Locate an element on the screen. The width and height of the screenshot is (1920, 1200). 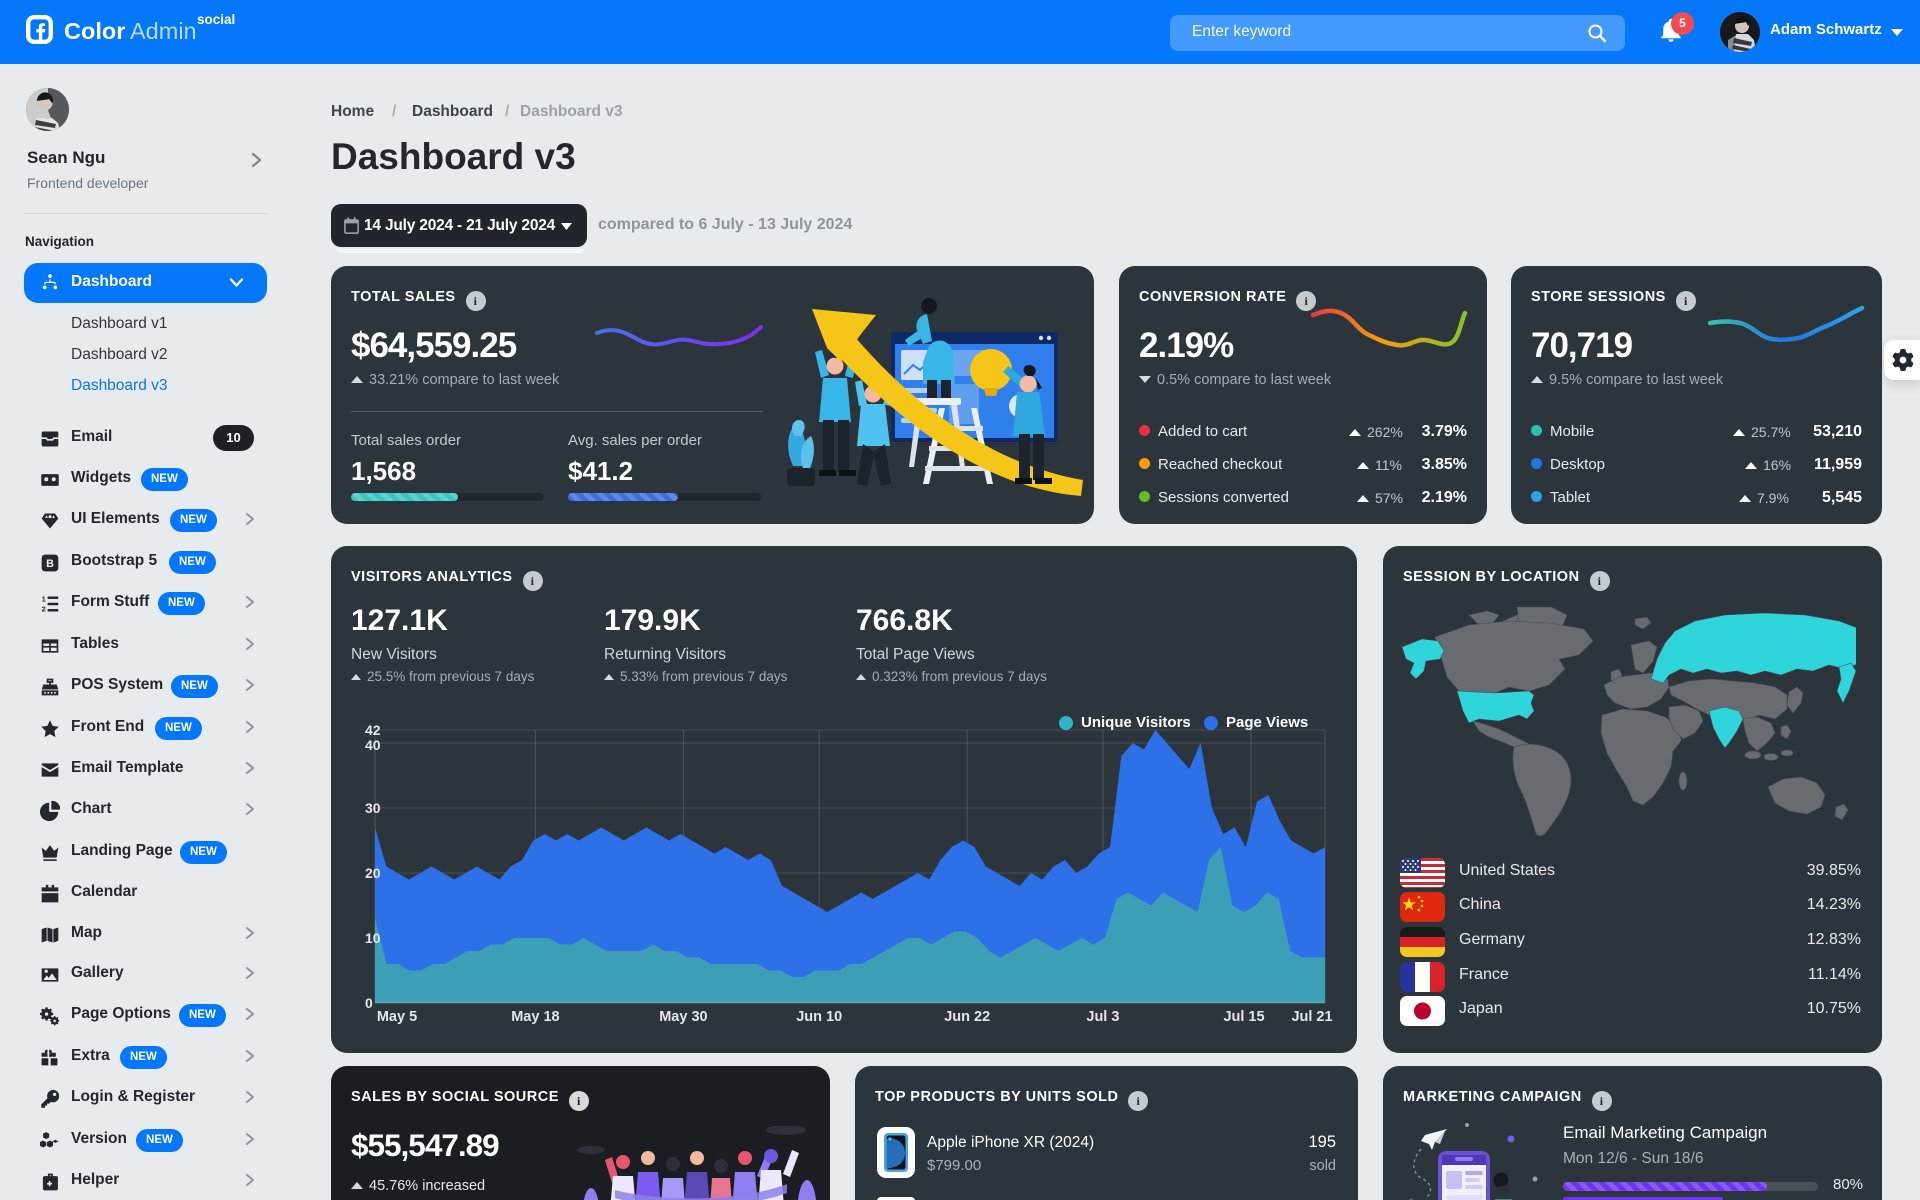
svg-text: Jul 21 is located at coordinates (1311, 1017).